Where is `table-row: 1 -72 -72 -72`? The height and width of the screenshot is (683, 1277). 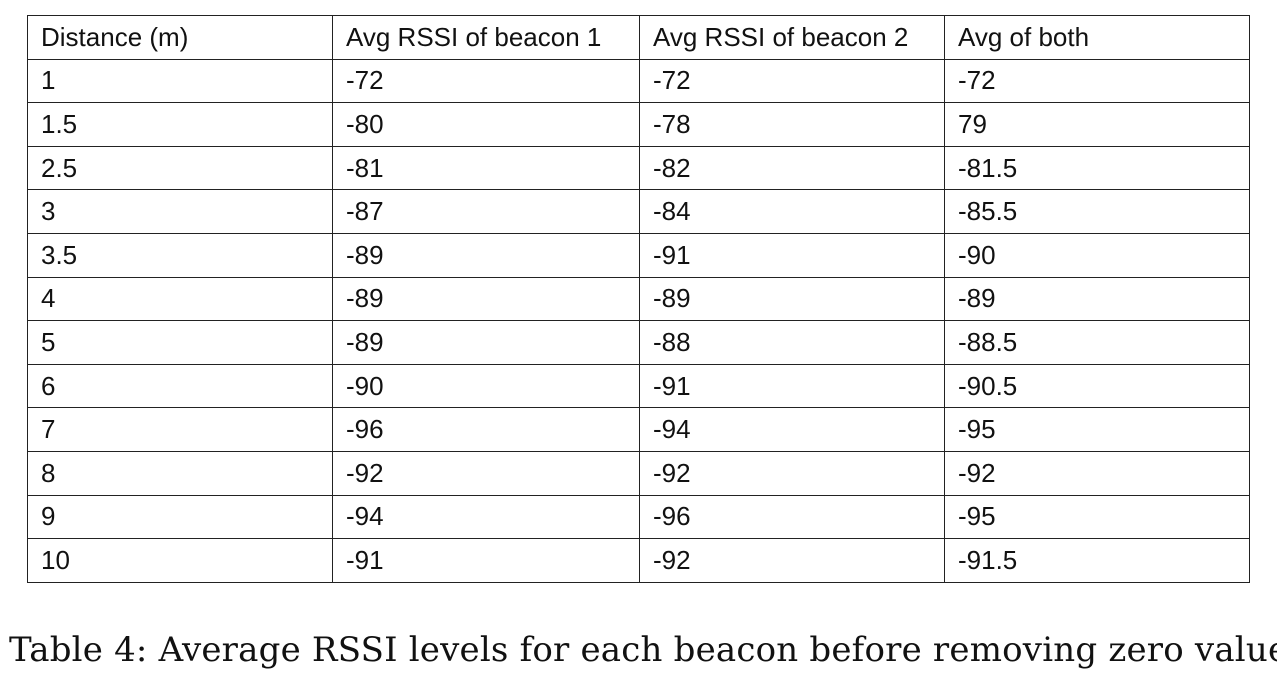 table-row: 1 -72 -72 -72 is located at coordinates (638, 81).